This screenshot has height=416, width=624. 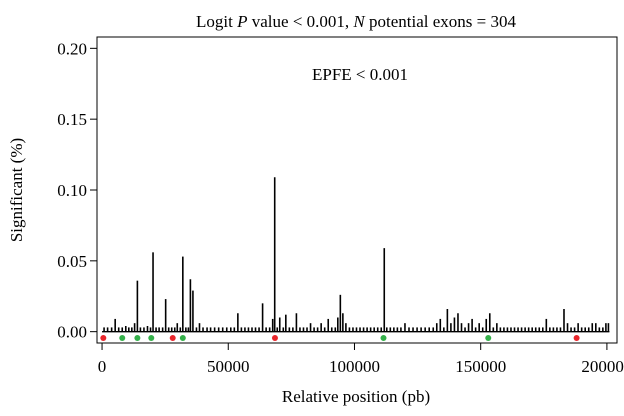 I want to click on x-tick-label-2: 100000, so click(x=354, y=366).